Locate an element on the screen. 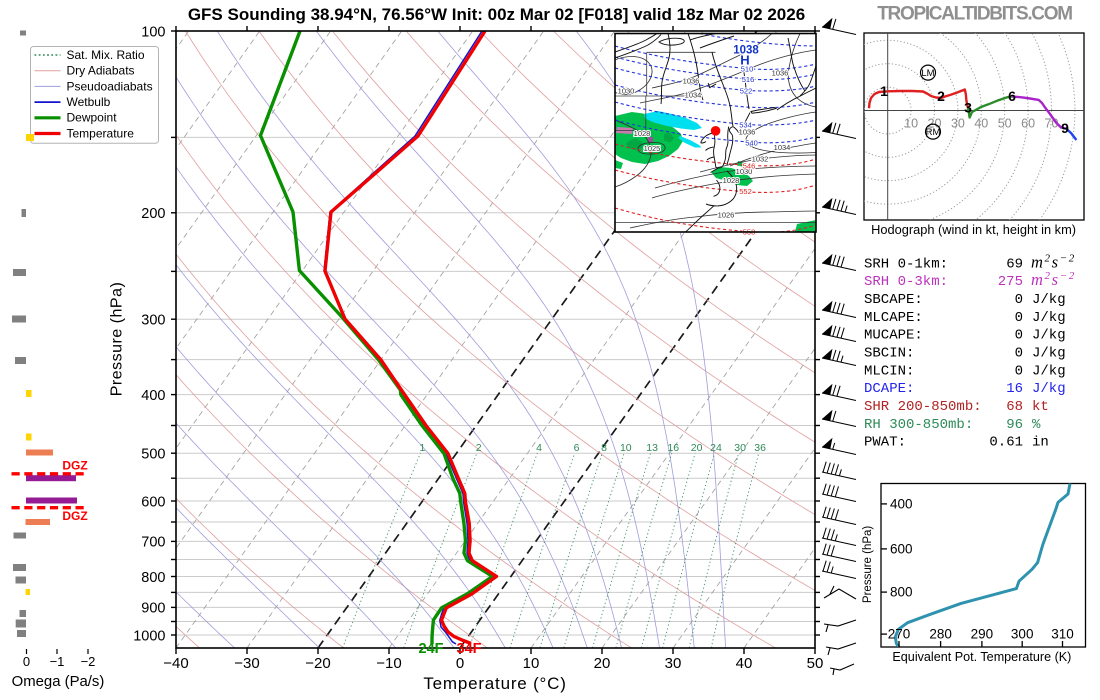 Image resolution: width=1100 pixels, height=700 pixels. svg-text: 200 is located at coordinates (153, 214).